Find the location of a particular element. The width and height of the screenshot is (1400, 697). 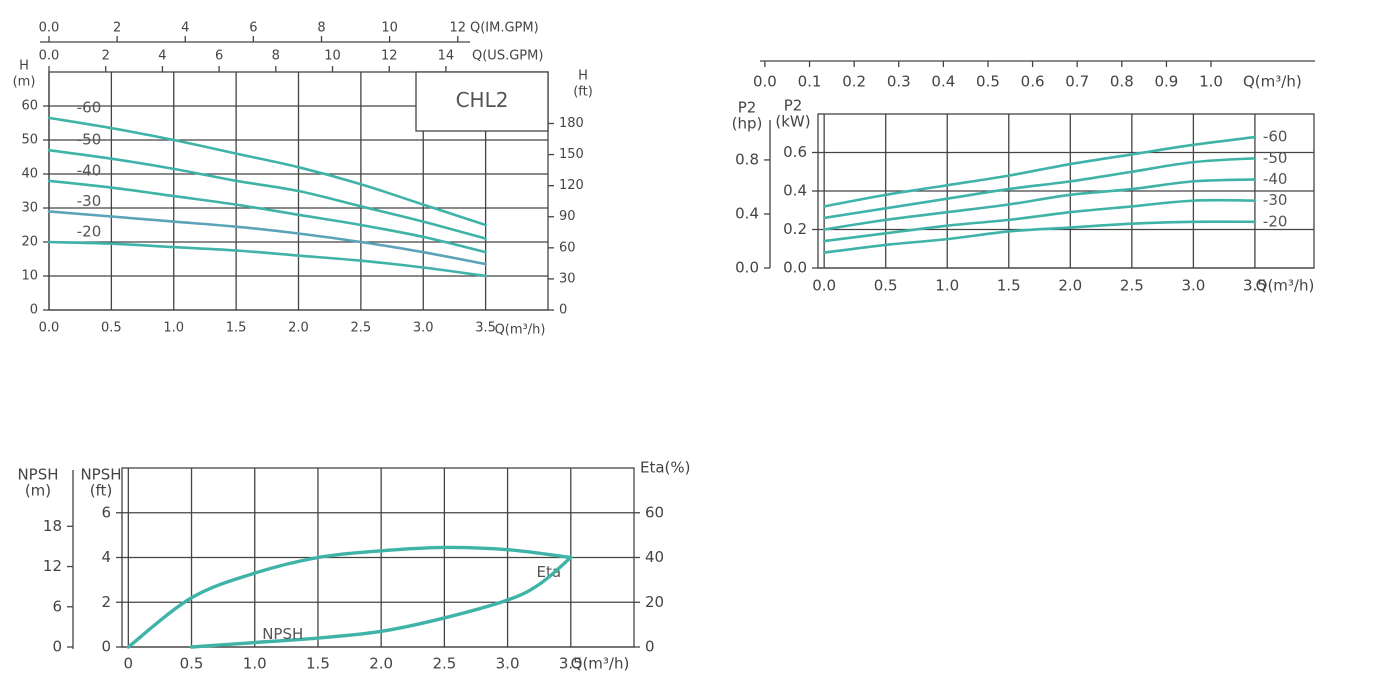

y-tick-label: 20 is located at coordinates (29, 242).